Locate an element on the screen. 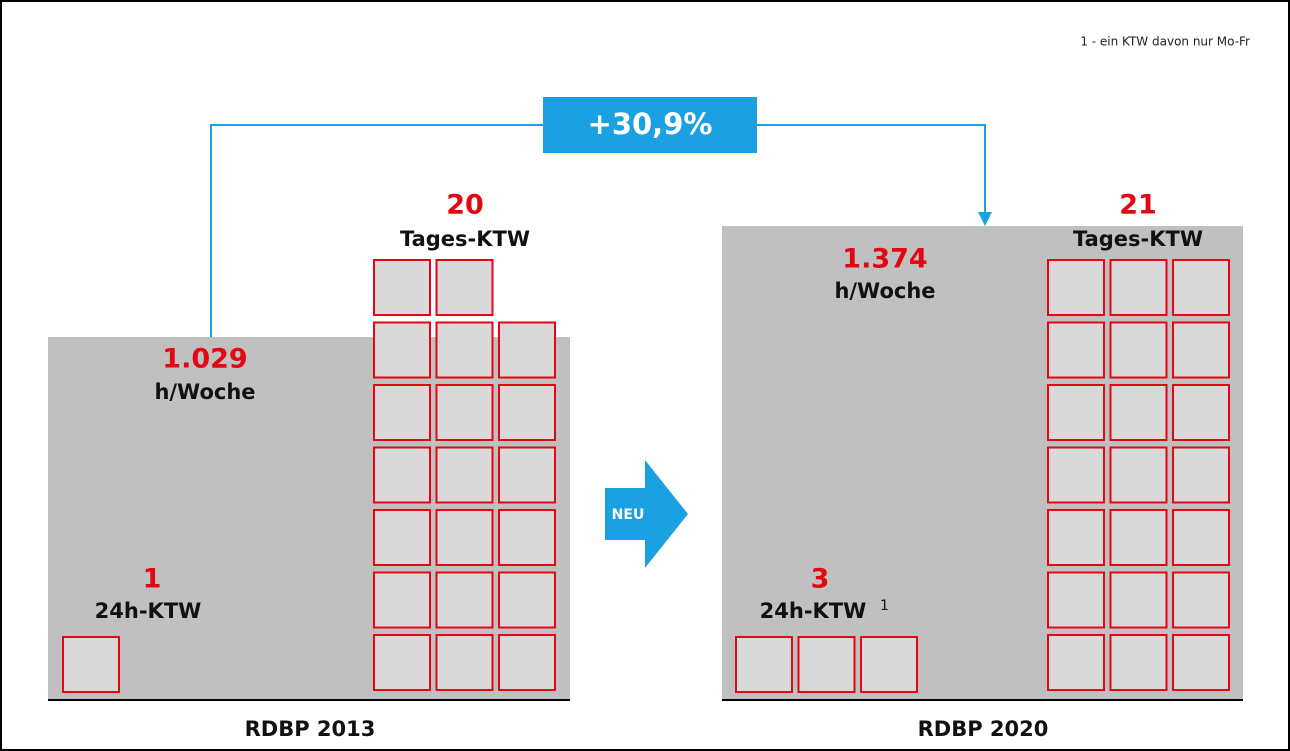 This screenshot has height=751, width=1290. arrow is located at coordinates (646, 514).